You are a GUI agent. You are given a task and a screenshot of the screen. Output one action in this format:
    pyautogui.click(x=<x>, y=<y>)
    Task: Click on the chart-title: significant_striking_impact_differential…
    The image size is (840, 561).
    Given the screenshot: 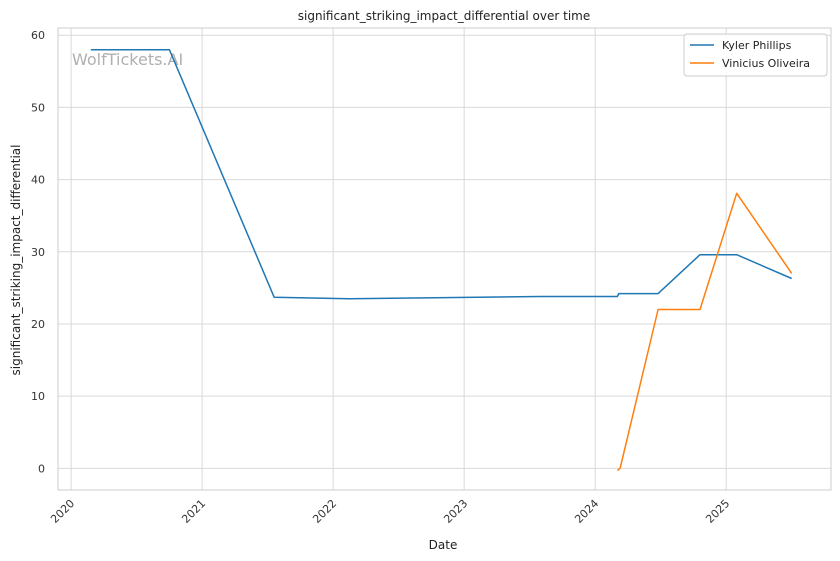 What is the action you would take?
    pyautogui.click(x=444, y=16)
    